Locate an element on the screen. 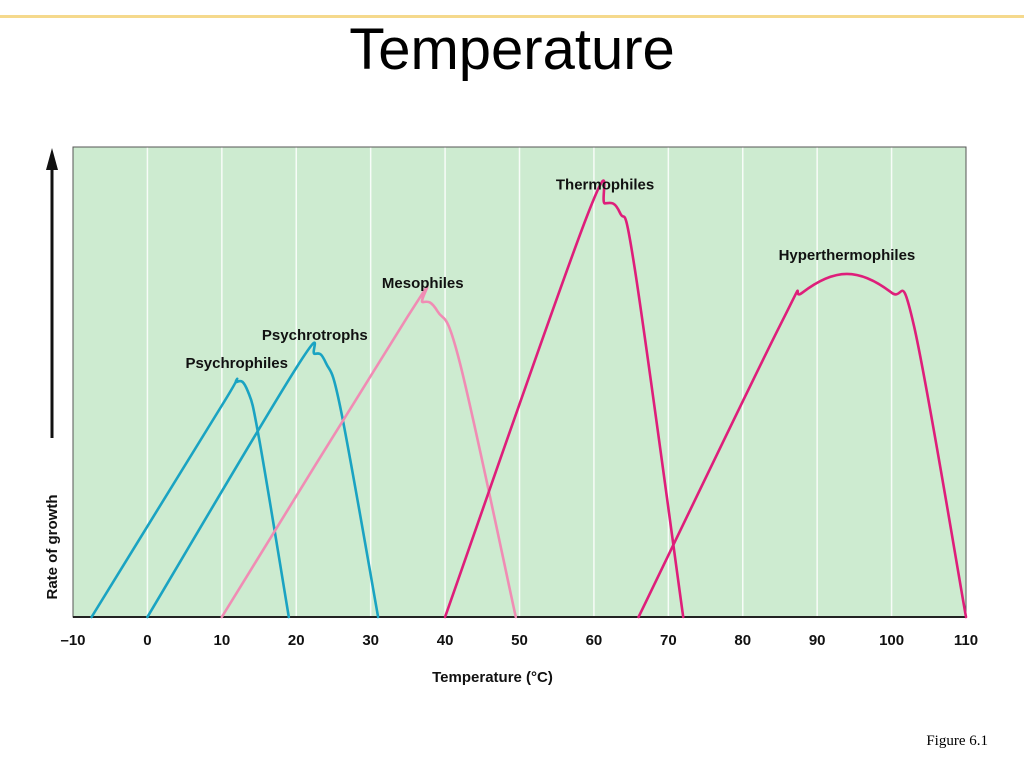  series-line-hyperthermophiles is located at coordinates (802, 445).